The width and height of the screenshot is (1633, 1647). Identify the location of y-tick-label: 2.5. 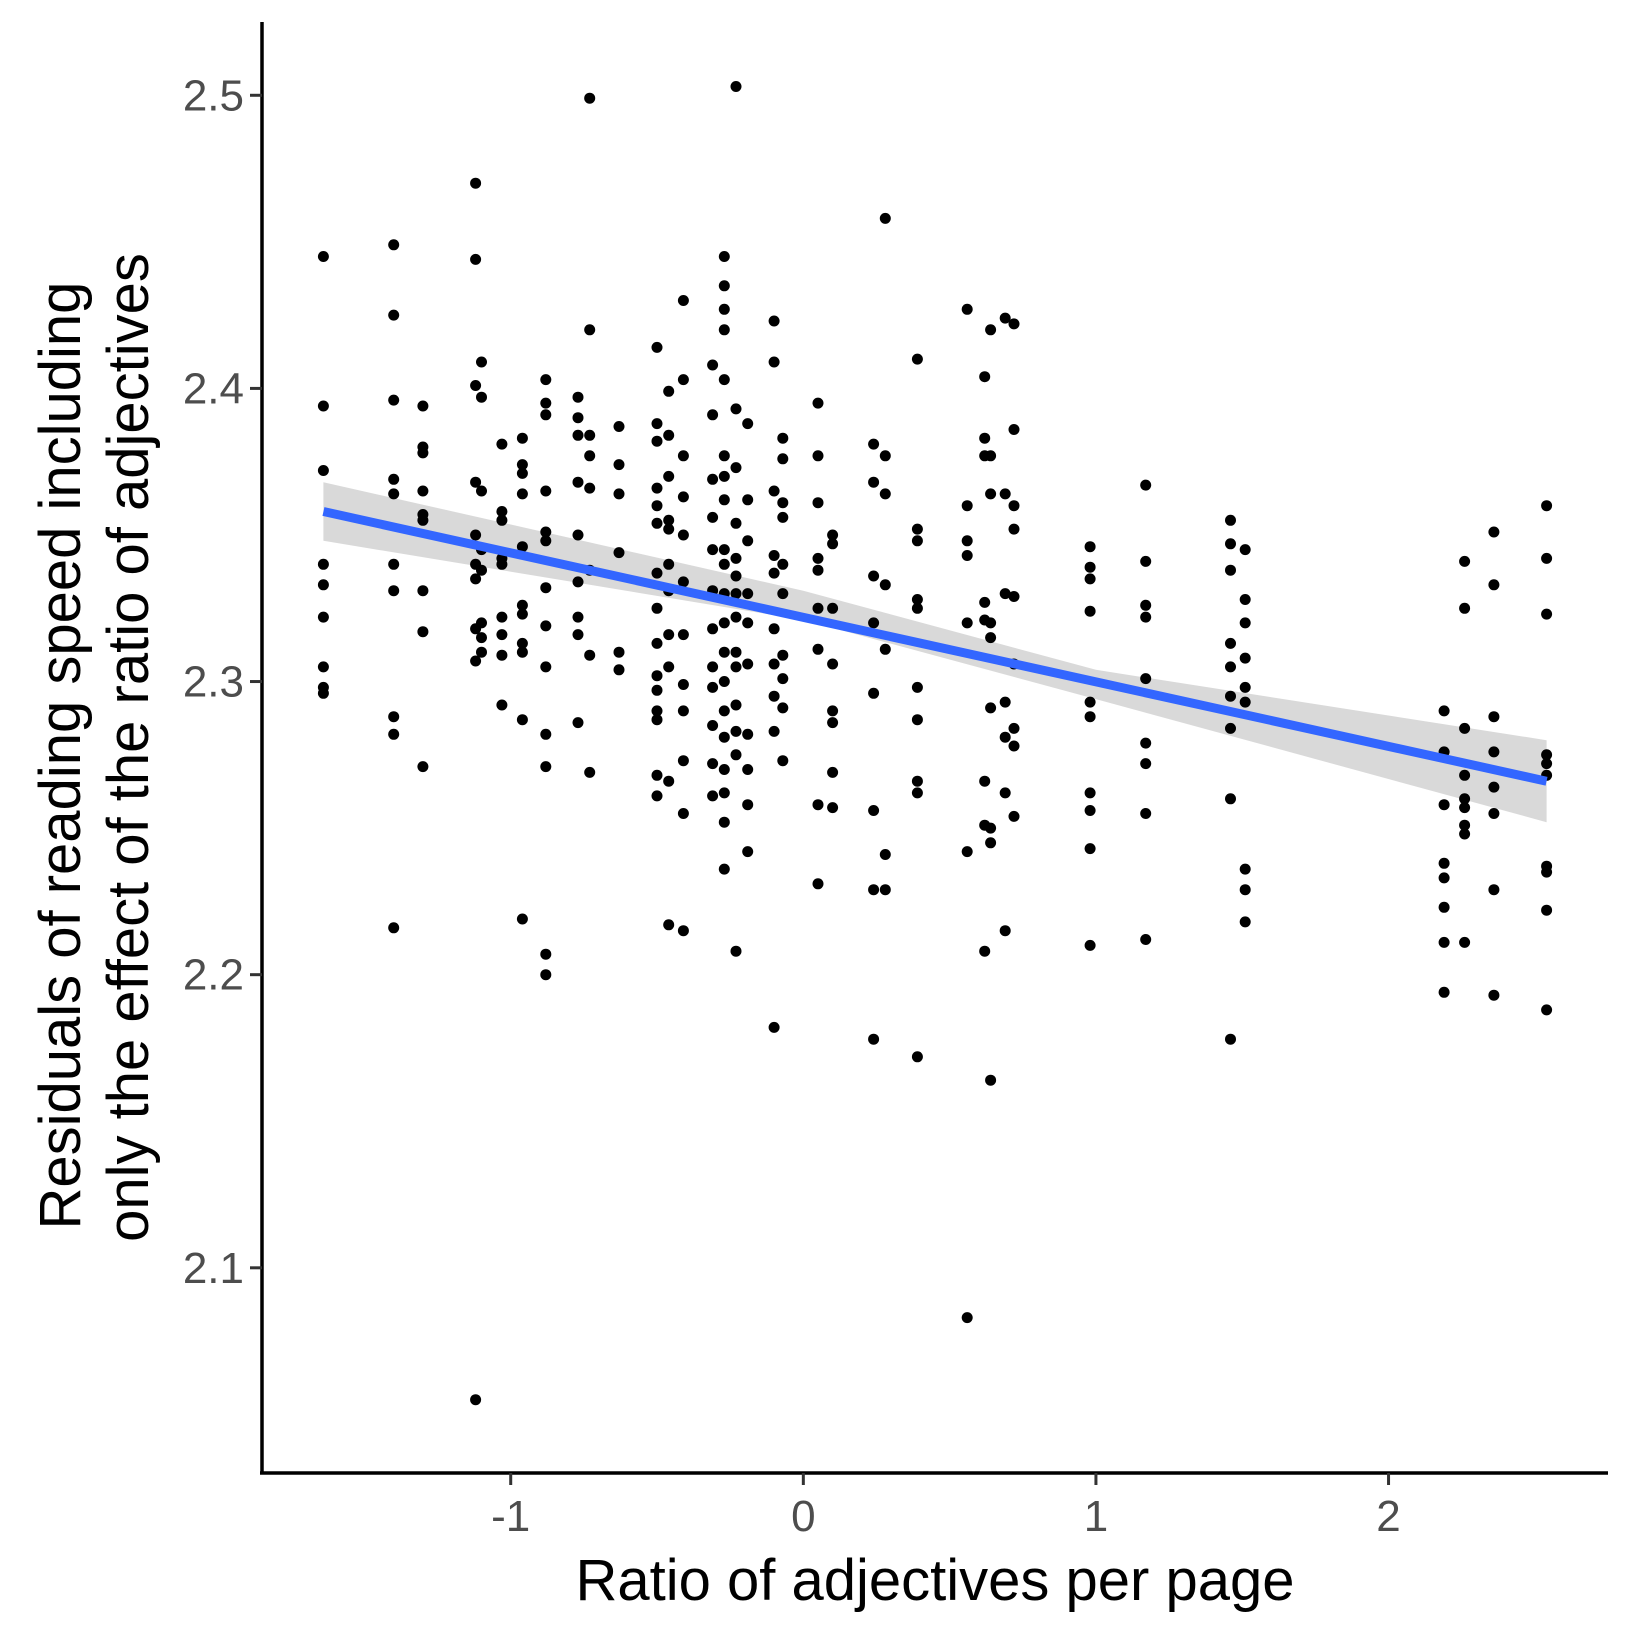
(213, 95).